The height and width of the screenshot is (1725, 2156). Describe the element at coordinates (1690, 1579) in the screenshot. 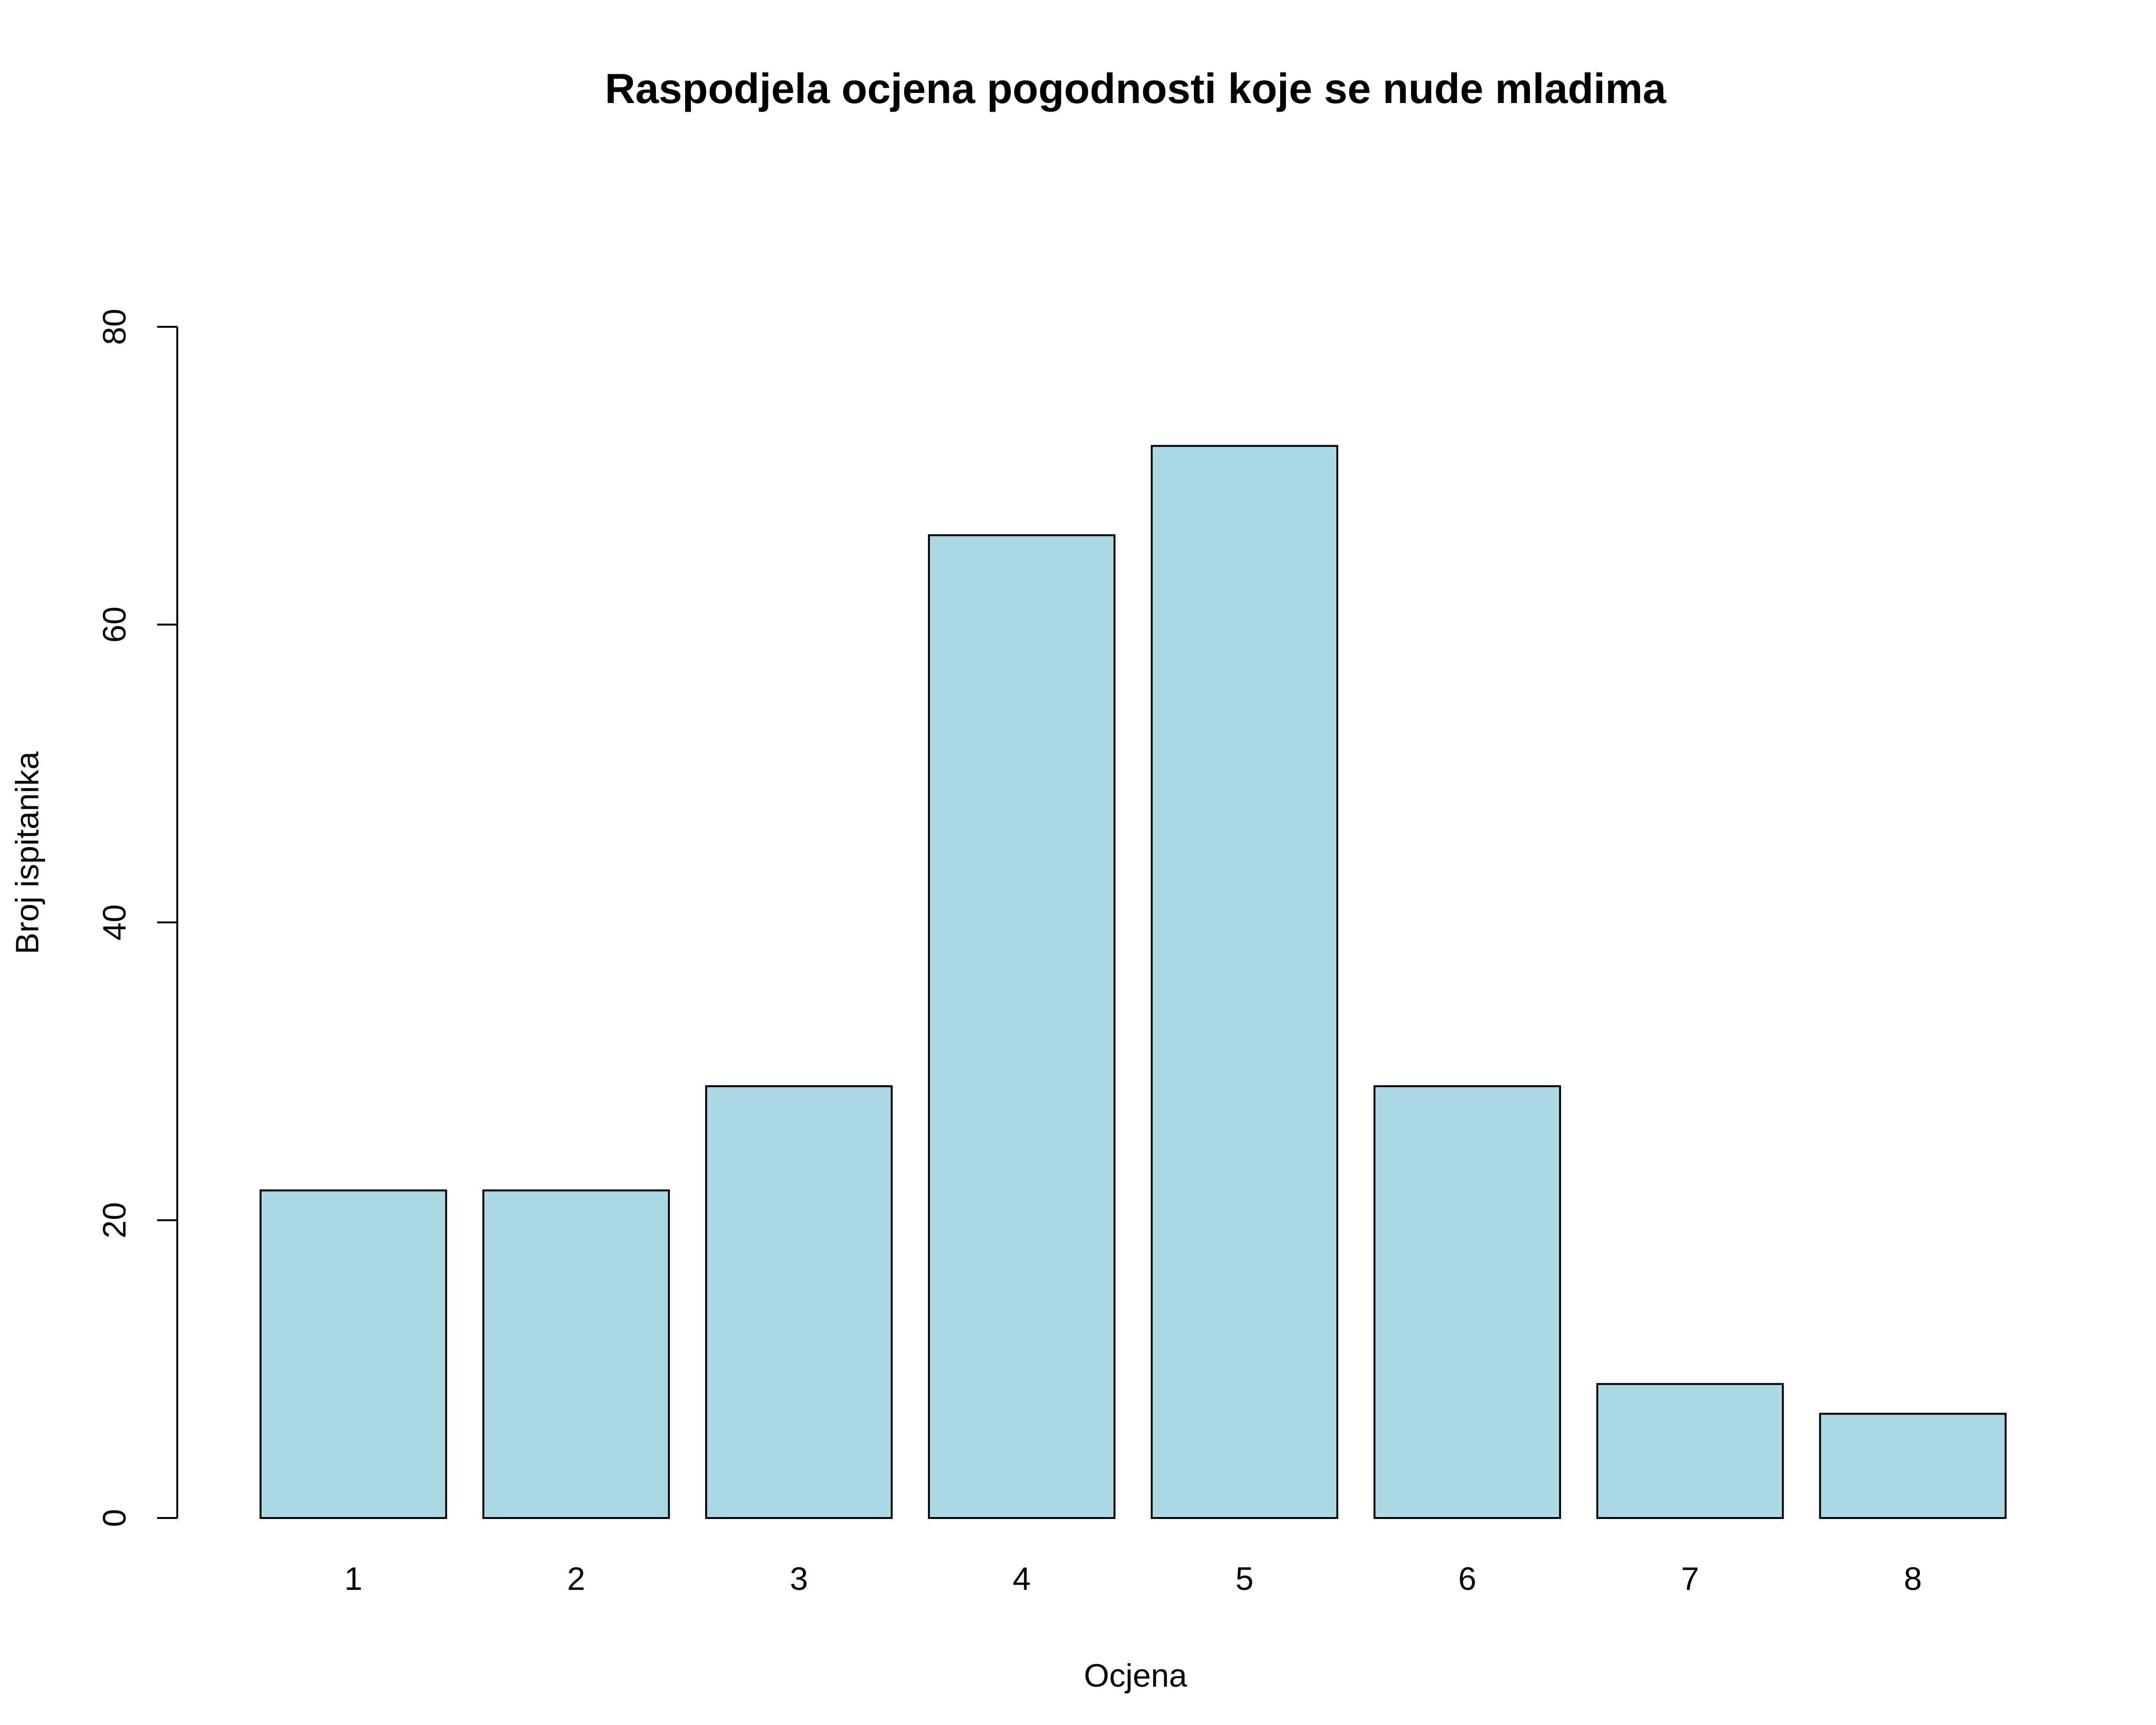

I see `x-tick-label-7: 7` at that location.